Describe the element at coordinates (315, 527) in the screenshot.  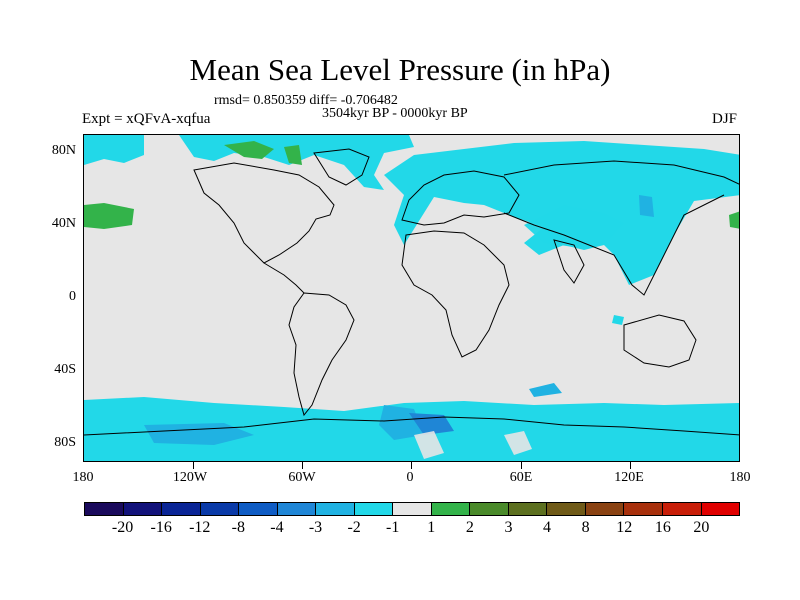
I see `colorbar-label: -3` at that location.